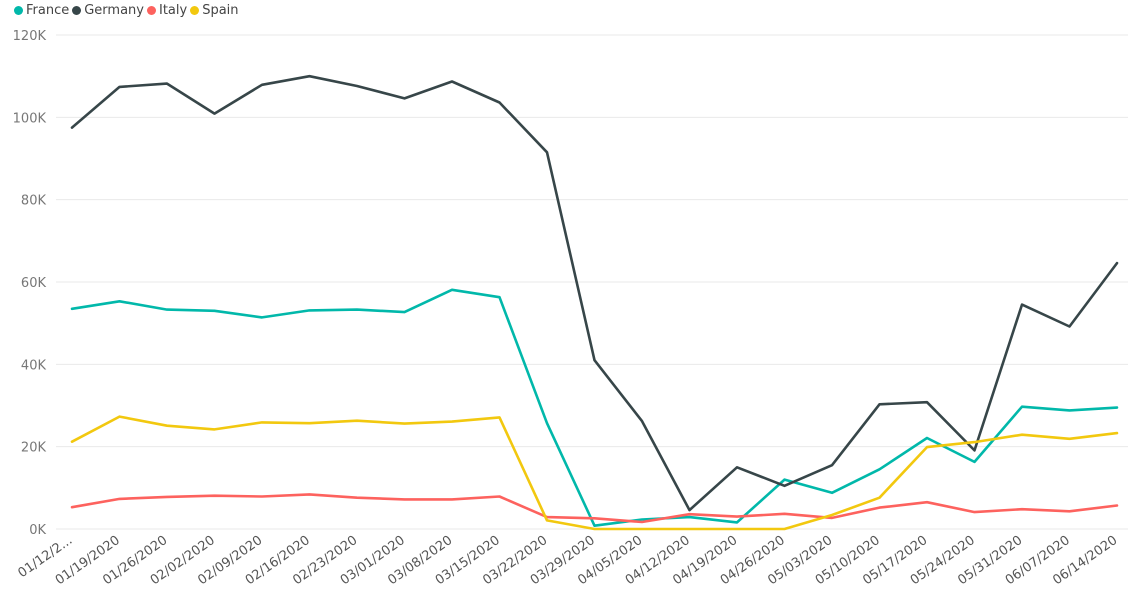 The height and width of the screenshot is (603, 1137). I want to click on chart-legend: France Germany Italy Spain, so click(128, 10).